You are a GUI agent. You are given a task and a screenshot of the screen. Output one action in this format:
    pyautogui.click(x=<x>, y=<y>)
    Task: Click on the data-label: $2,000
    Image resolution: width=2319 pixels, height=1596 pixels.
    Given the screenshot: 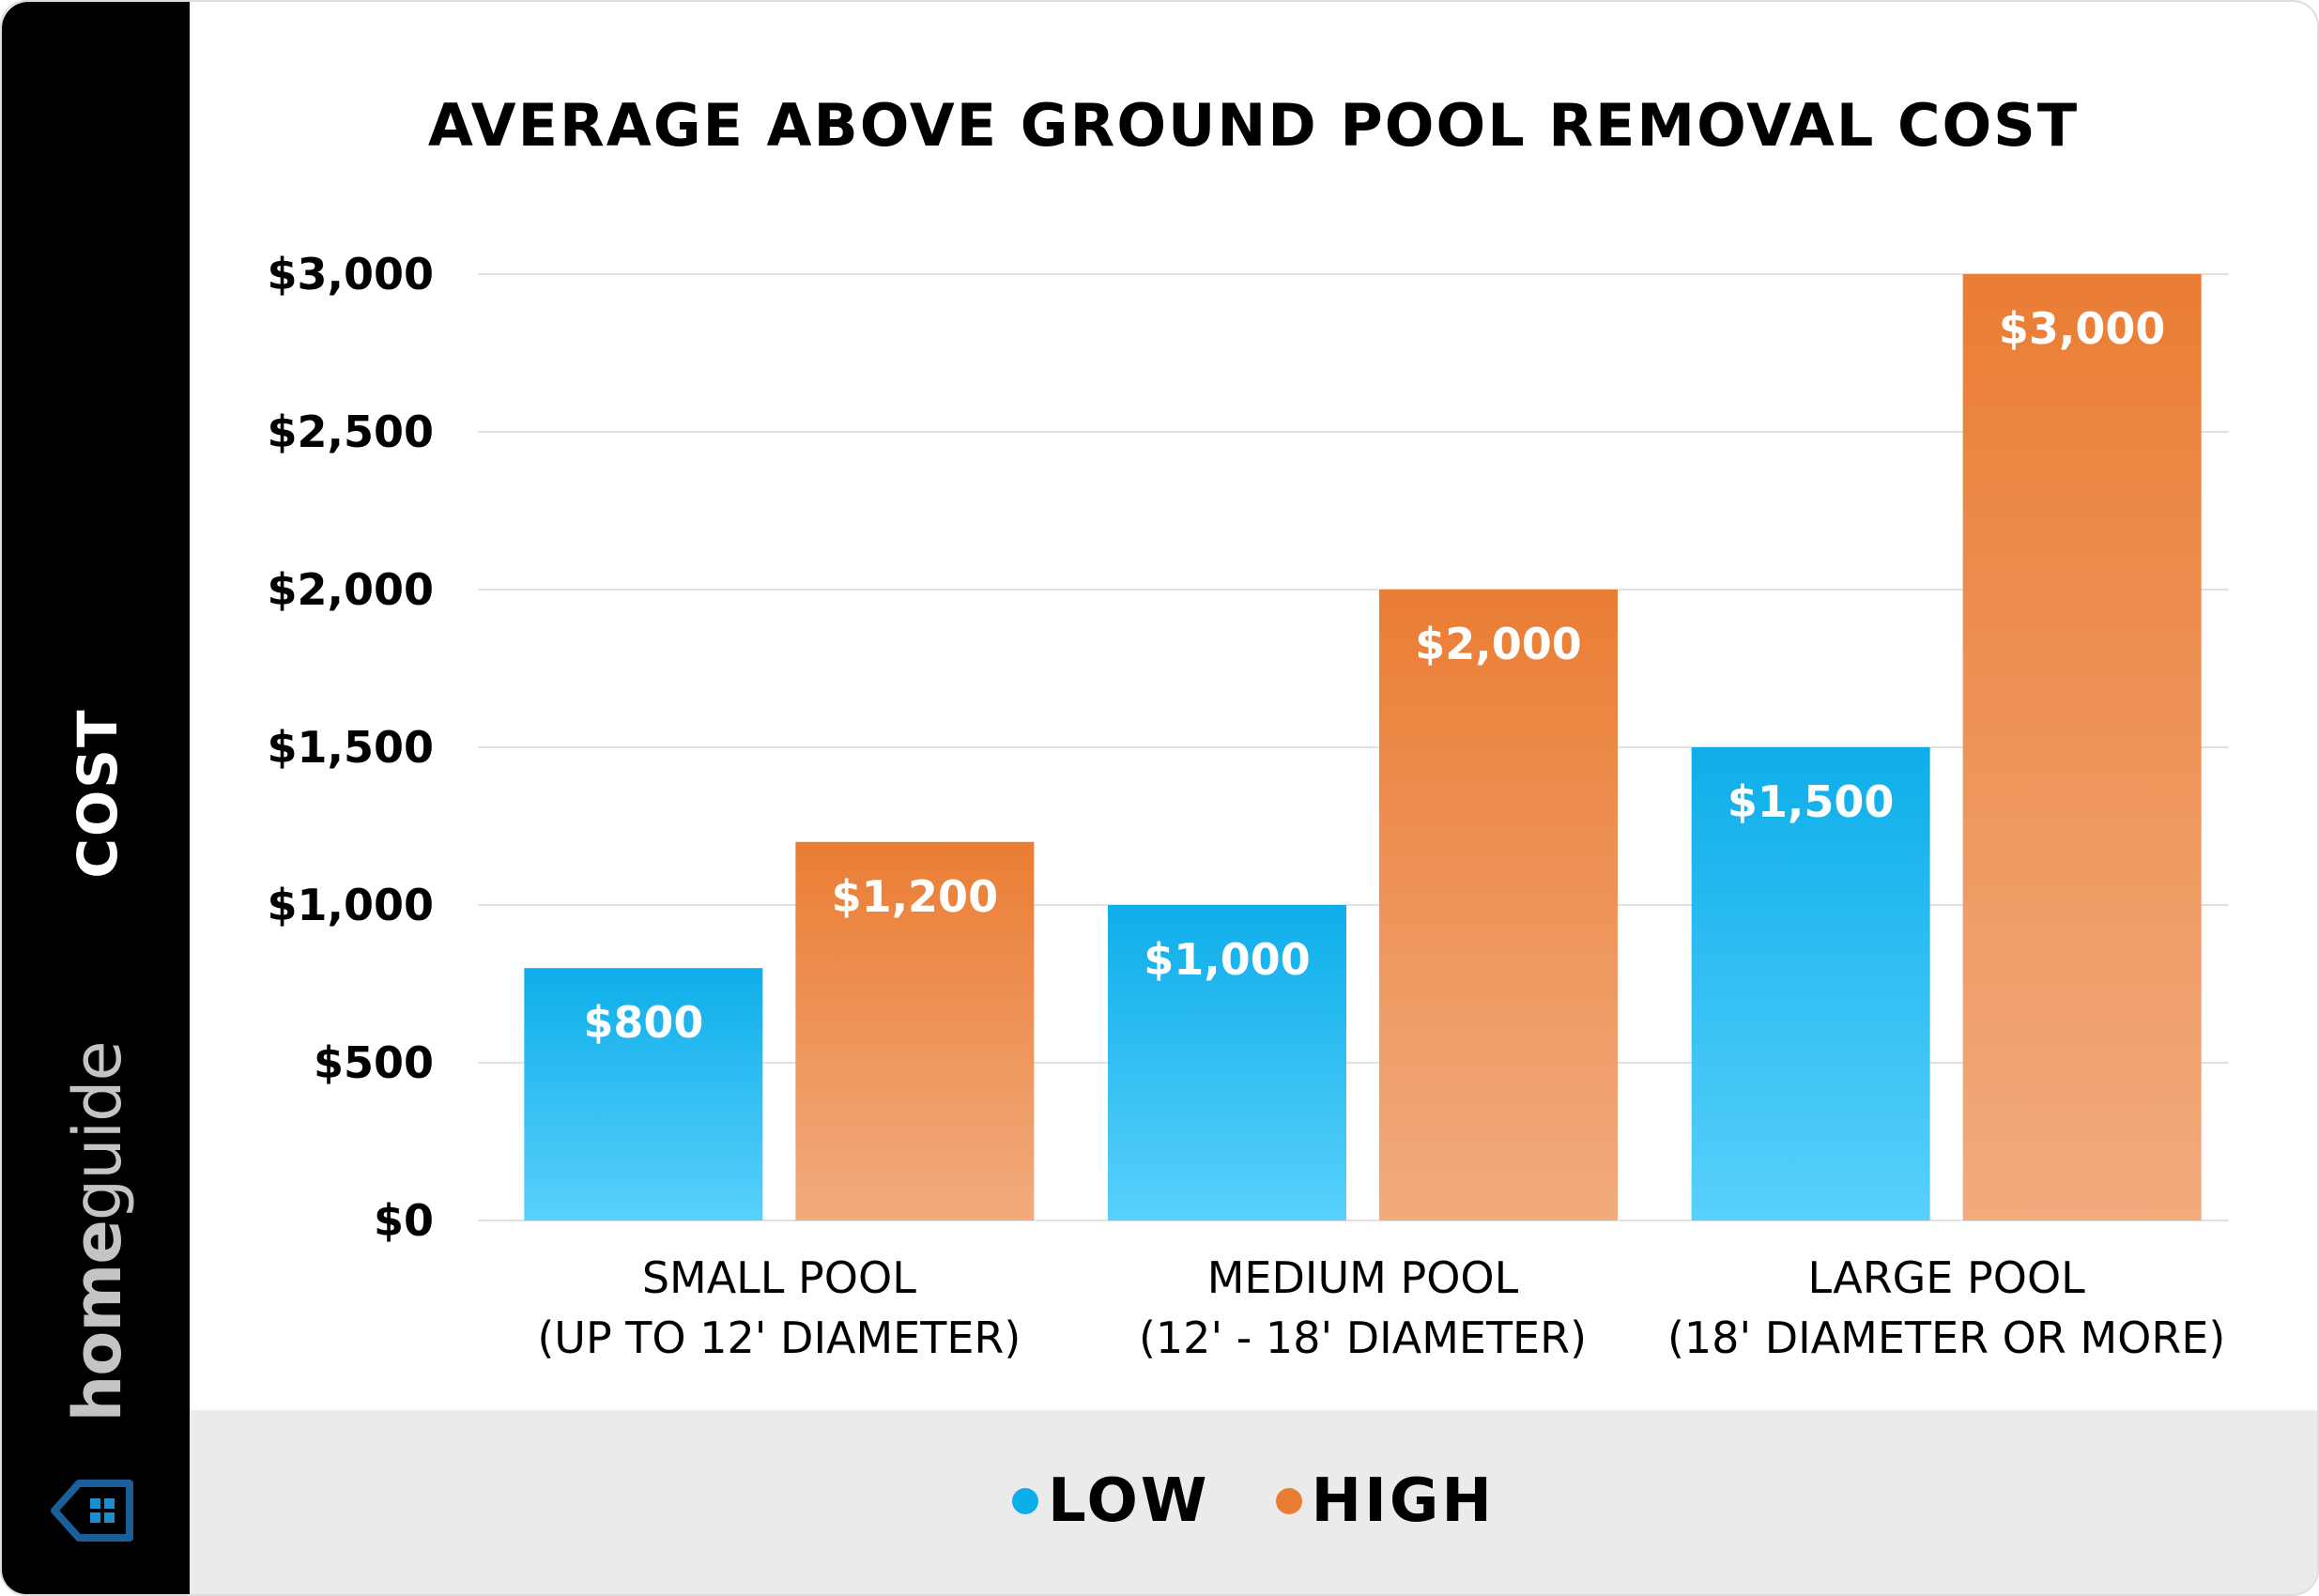 What is the action you would take?
    pyautogui.click(x=1498, y=644)
    